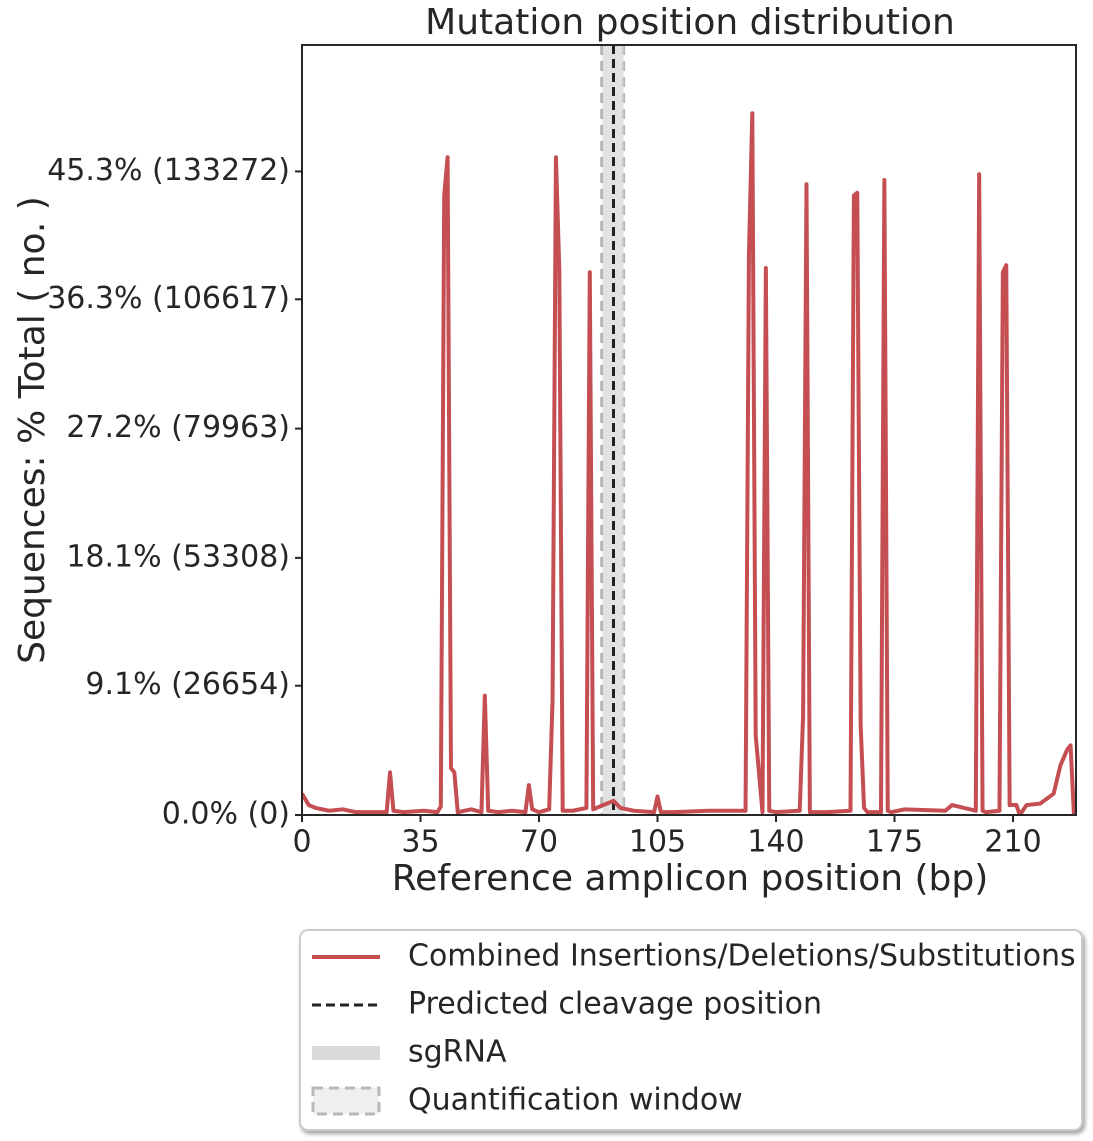 This screenshot has height=1141, width=1093. Describe the element at coordinates (1012, 842) in the screenshot. I see `x-tick-label: 210` at that location.